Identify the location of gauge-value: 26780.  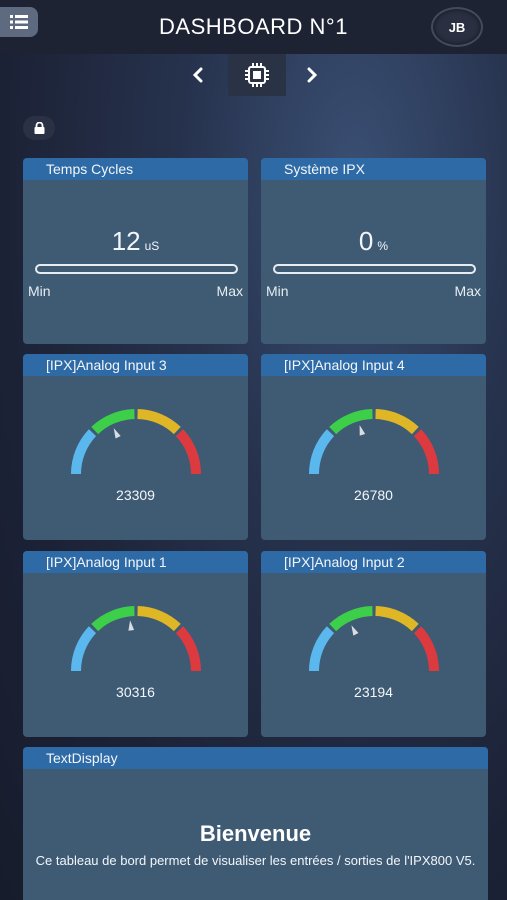
(373, 495).